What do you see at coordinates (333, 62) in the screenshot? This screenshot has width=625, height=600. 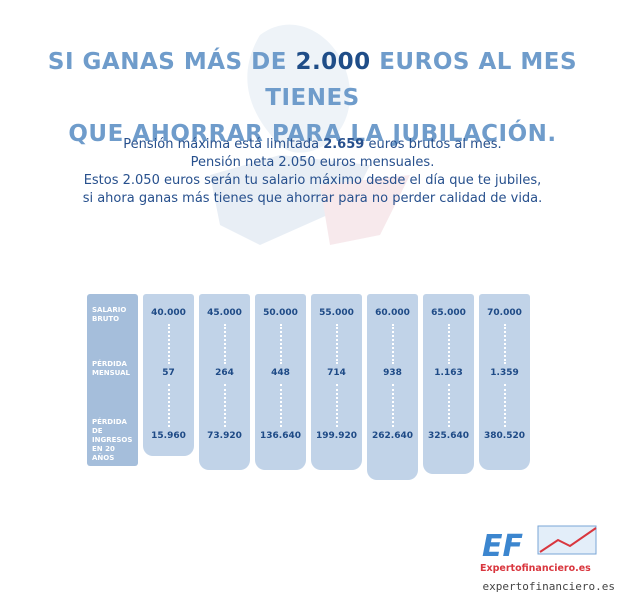 I see `title-highlight: 2.000` at bounding box center [333, 62].